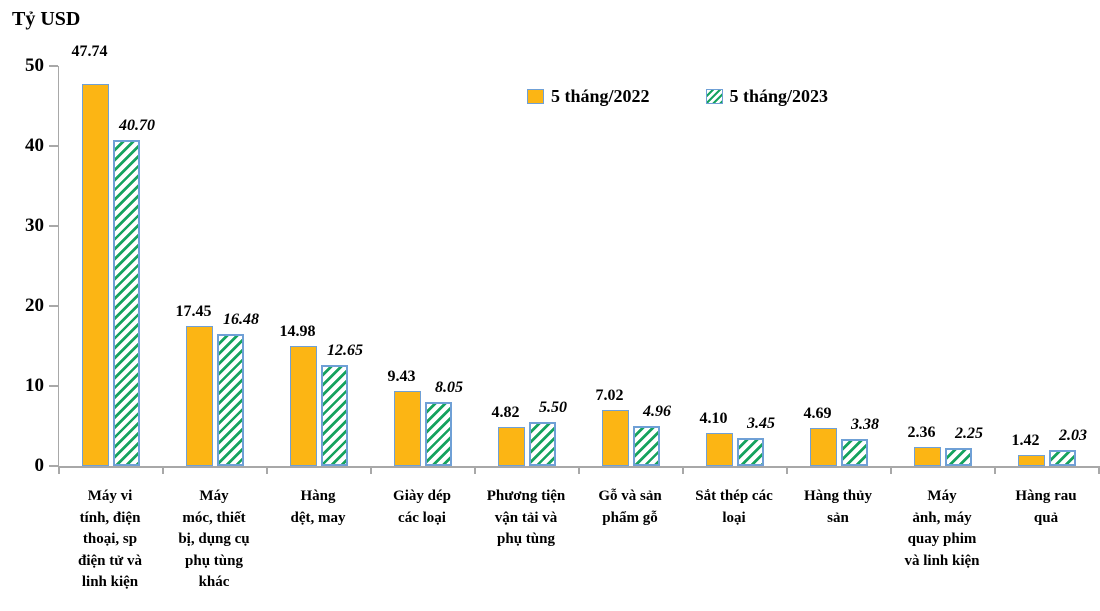  What do you see at coordinates (34, 225) in the screenshot?
I see `y-tick-label: 30` at bounding box center [34, 225].